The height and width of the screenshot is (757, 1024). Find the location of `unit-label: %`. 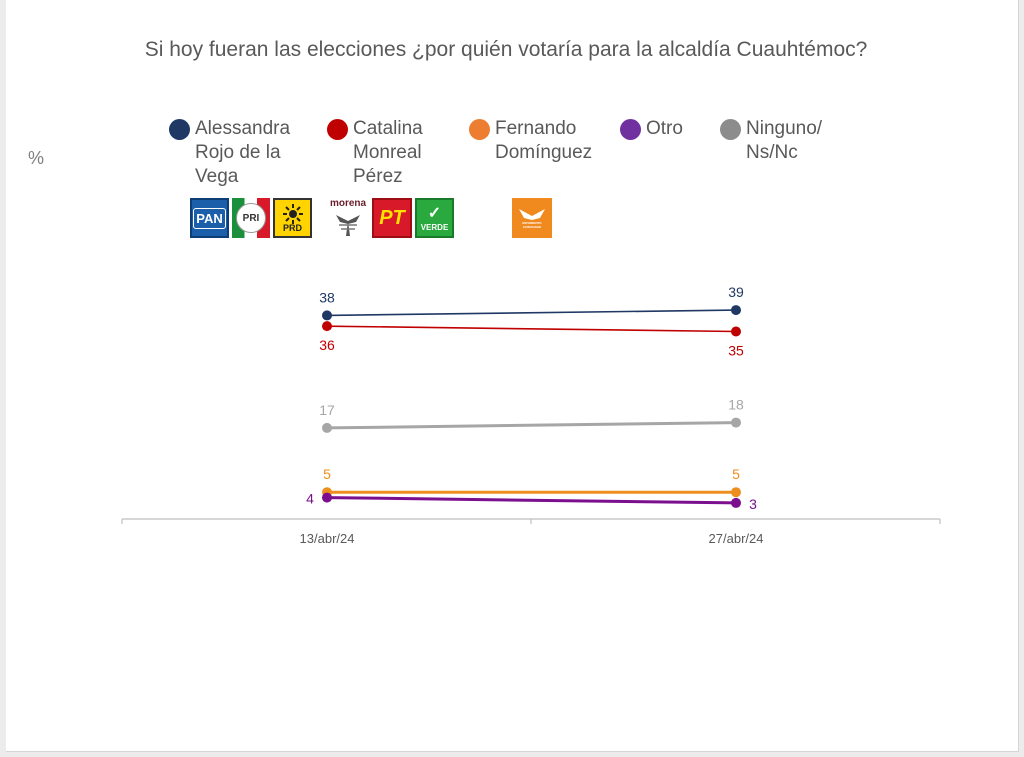

unit-label: % is located at coordinates (36, 158).